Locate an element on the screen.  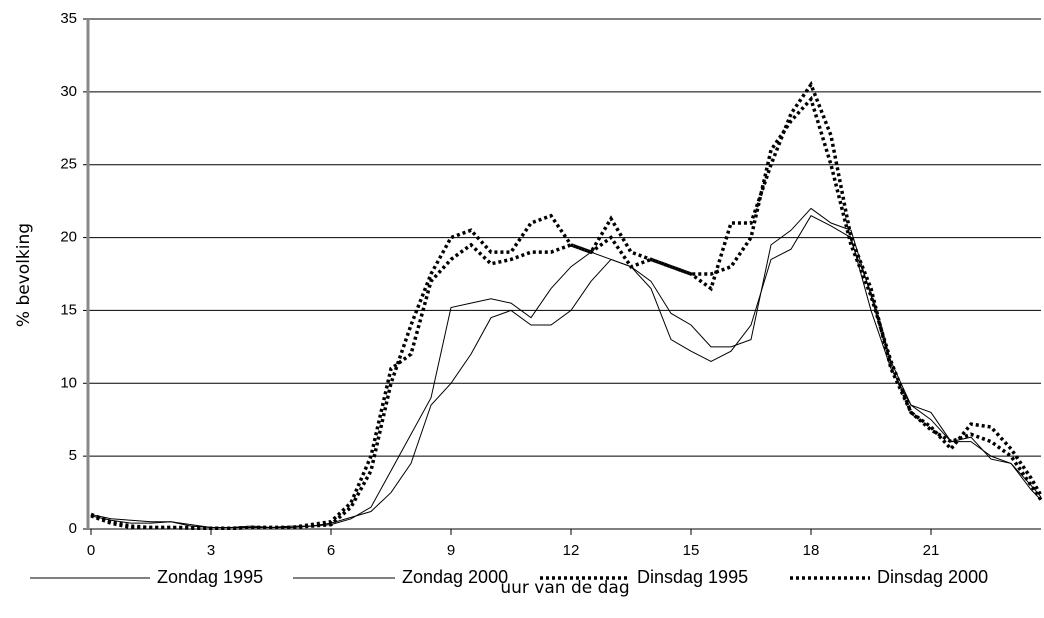
x-axis-label: uur van de dag is located at coordinates (564, 588).